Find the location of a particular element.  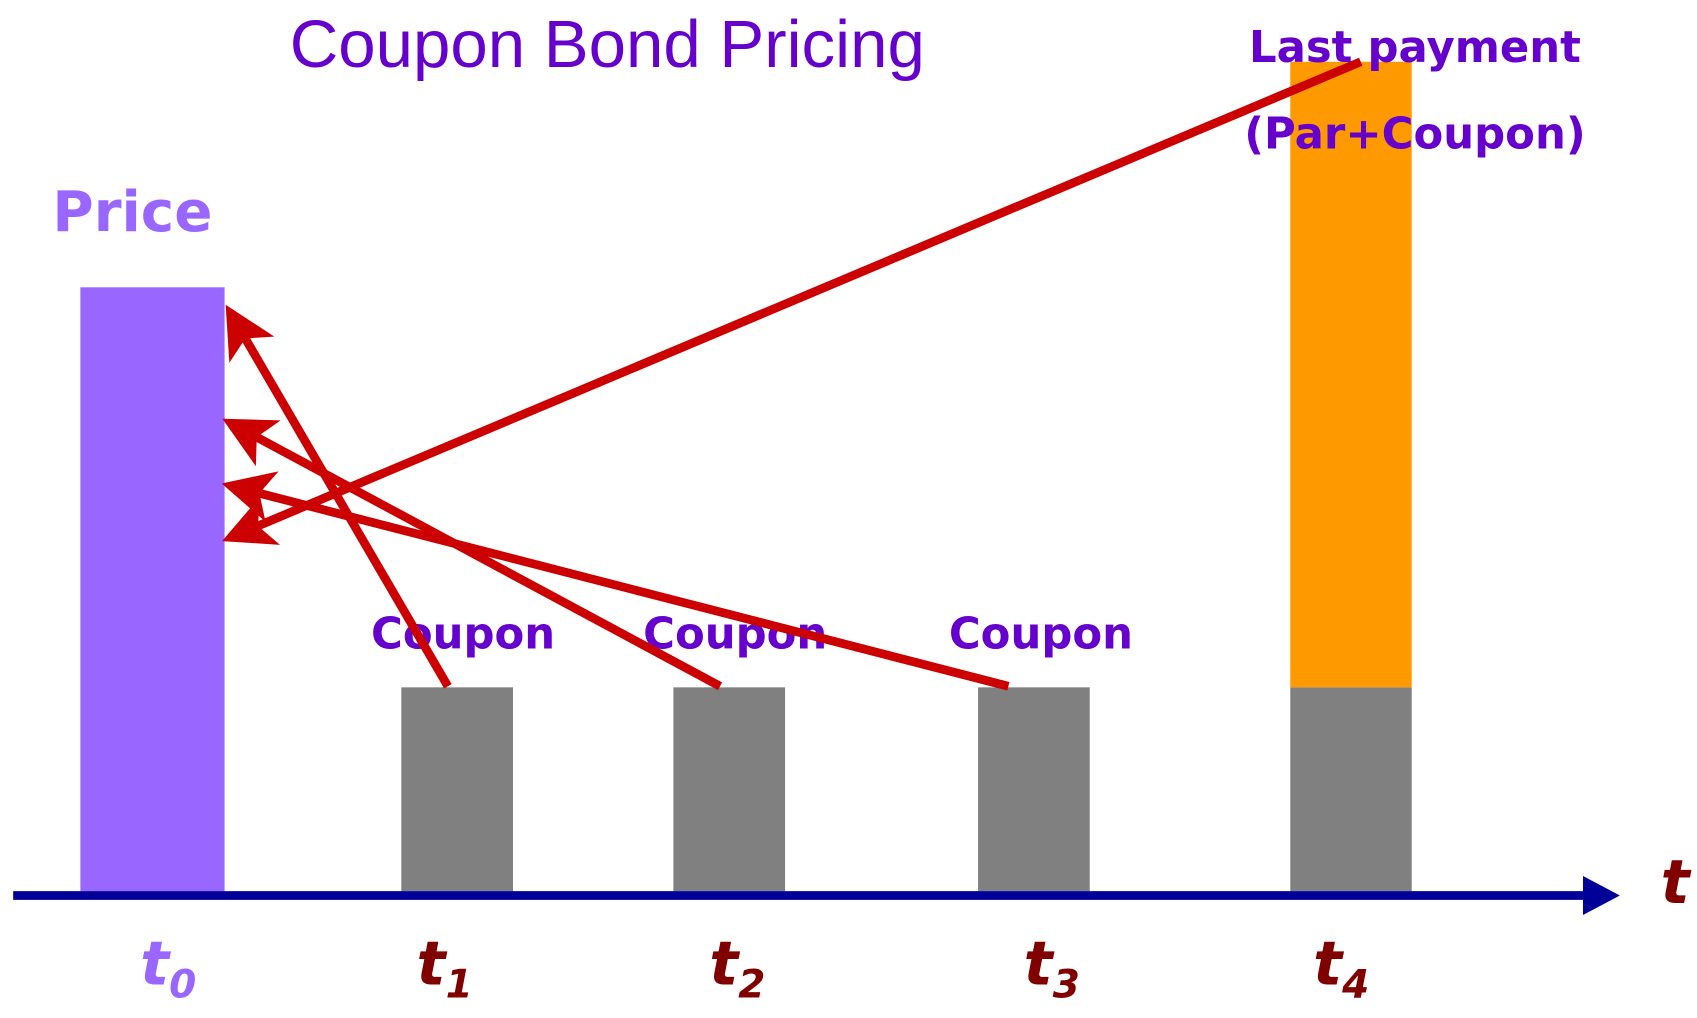

time-label: t3 is located at coordinates (1052, 968).